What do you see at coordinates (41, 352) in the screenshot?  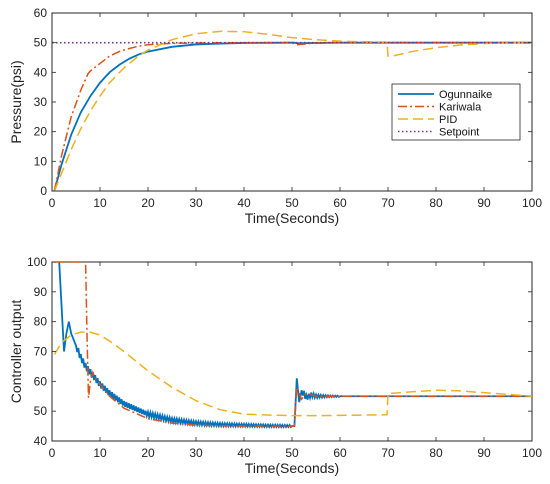 I see `y-tick-label: 70` at bounding box center [41, 352].